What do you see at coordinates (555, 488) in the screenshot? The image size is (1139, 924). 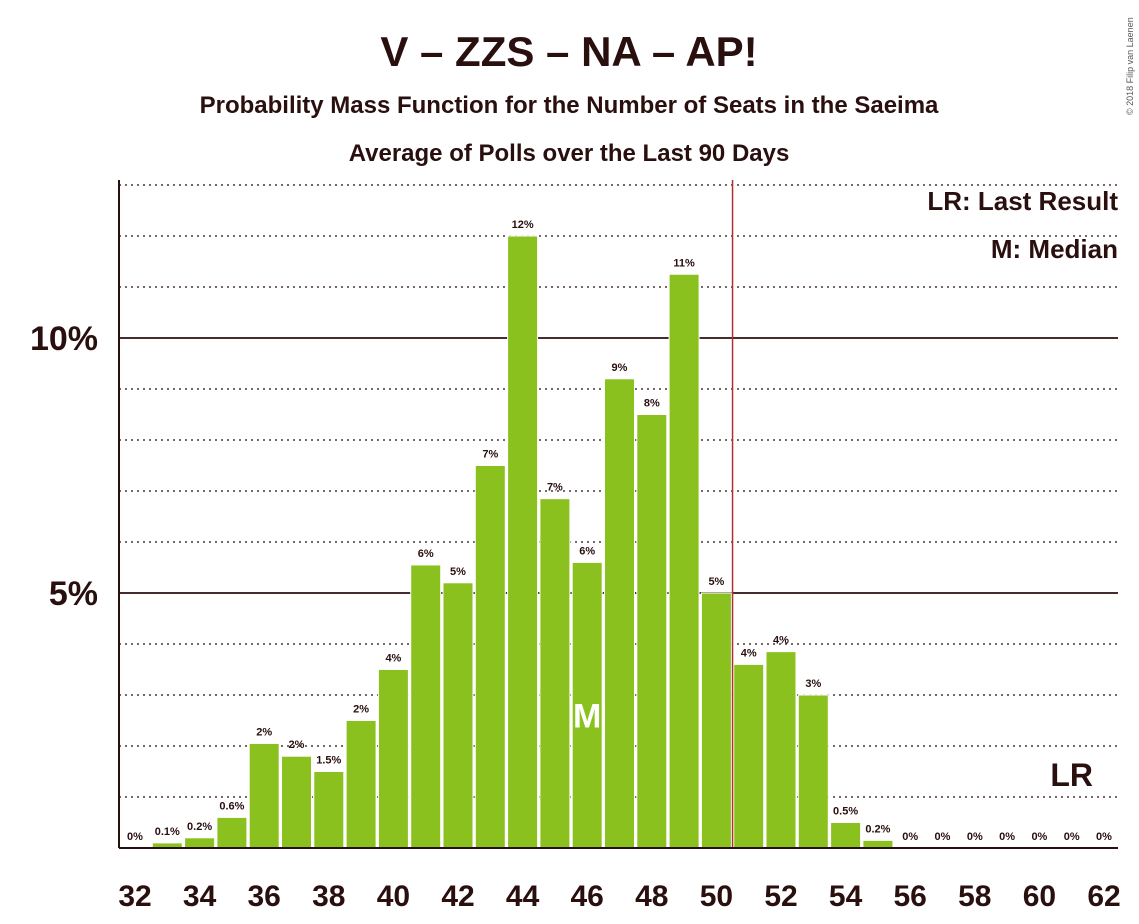 I see `data-label-45: 7%` at bounding box center [555, 488].